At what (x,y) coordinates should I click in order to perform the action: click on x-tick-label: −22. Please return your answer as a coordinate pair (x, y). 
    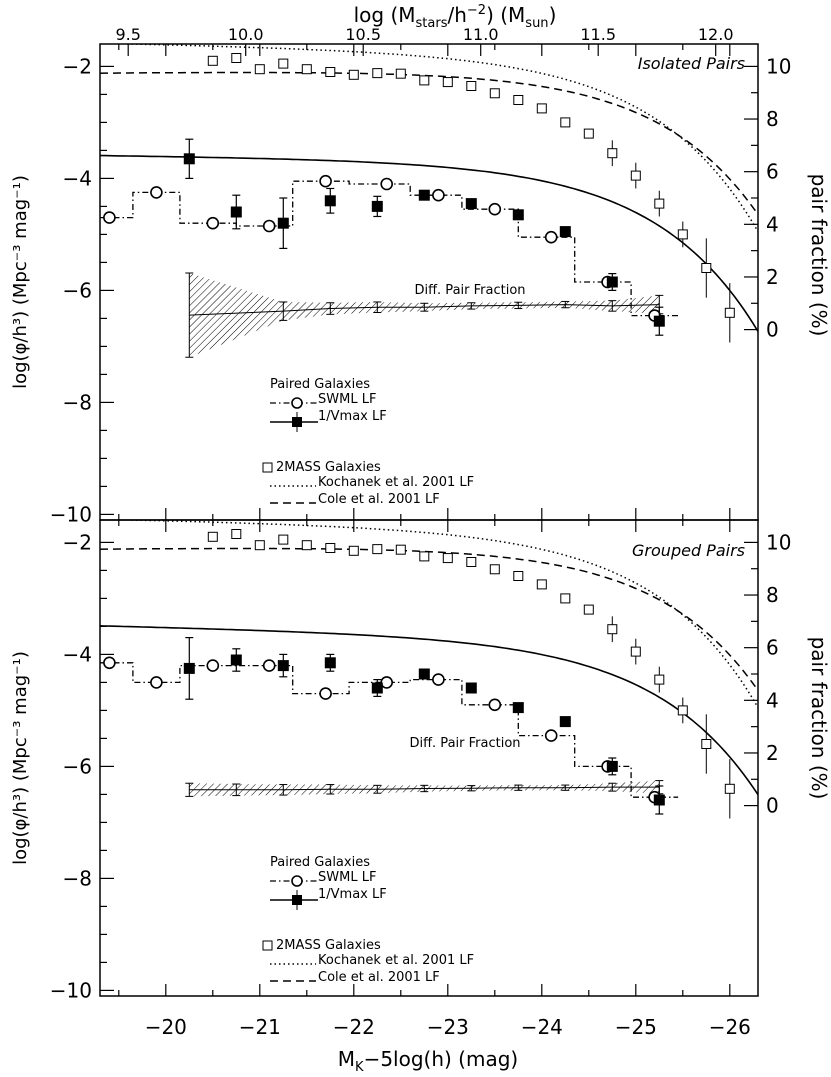
    Looking at the image, I should click on (354, 1027).